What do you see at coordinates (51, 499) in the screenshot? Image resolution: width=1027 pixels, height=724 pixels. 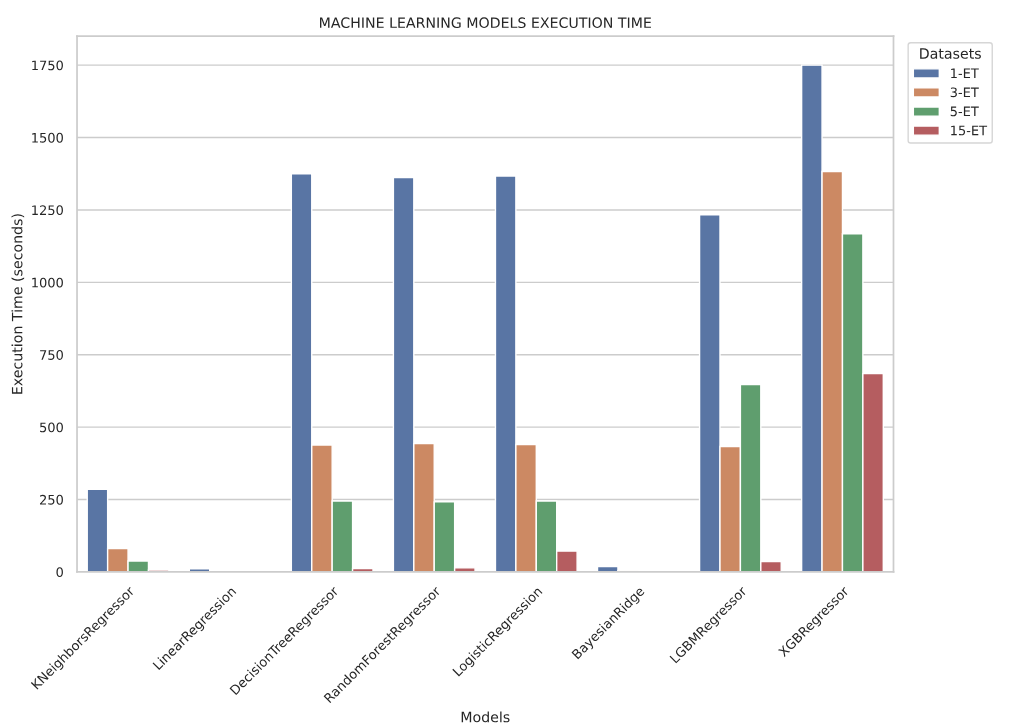 I see `y-tick-label: 250` at bounding box center [51, 499].